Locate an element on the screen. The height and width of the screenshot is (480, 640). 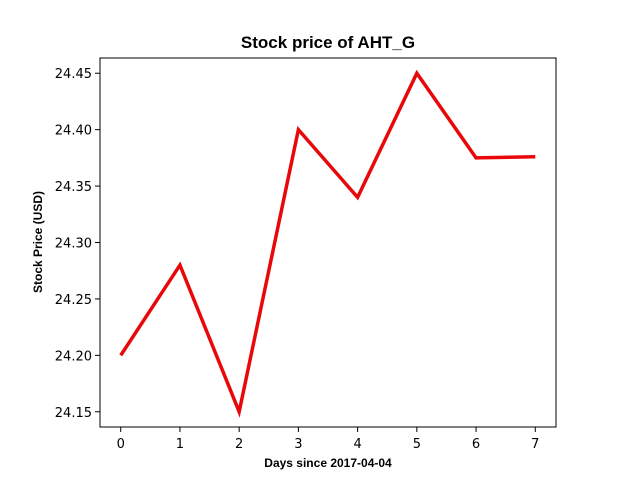
x-axis-label: Days since 2017-04-04 is located at coordinates (328, 463).